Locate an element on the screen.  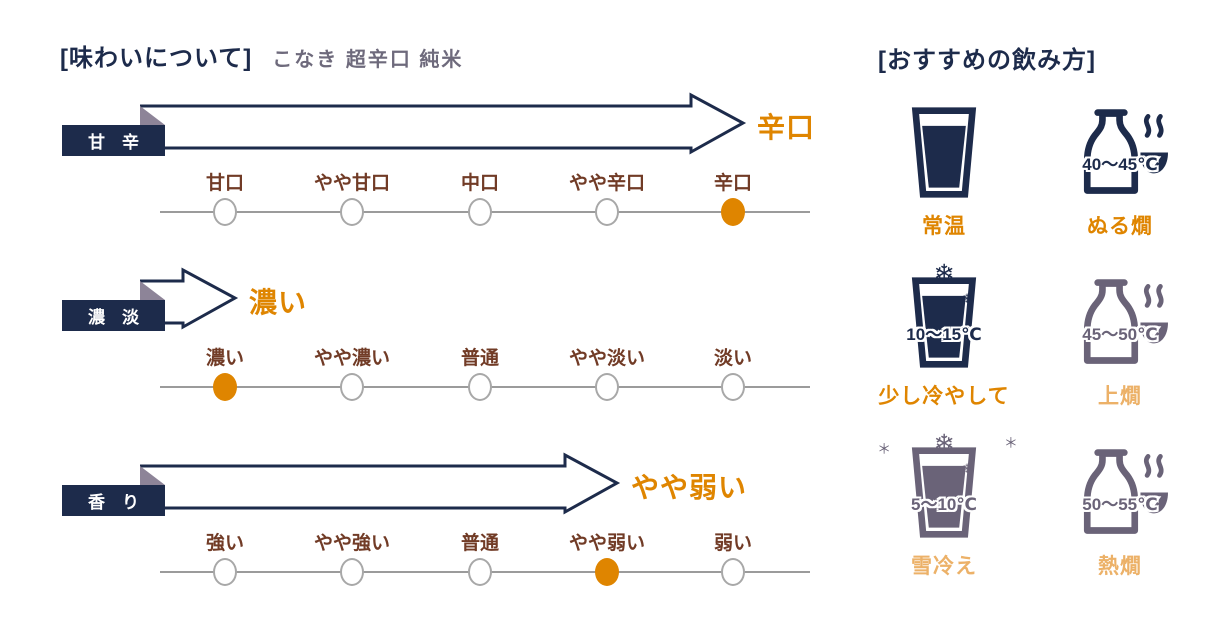
option-label: やや淡い is located at coordinates (606, 358).